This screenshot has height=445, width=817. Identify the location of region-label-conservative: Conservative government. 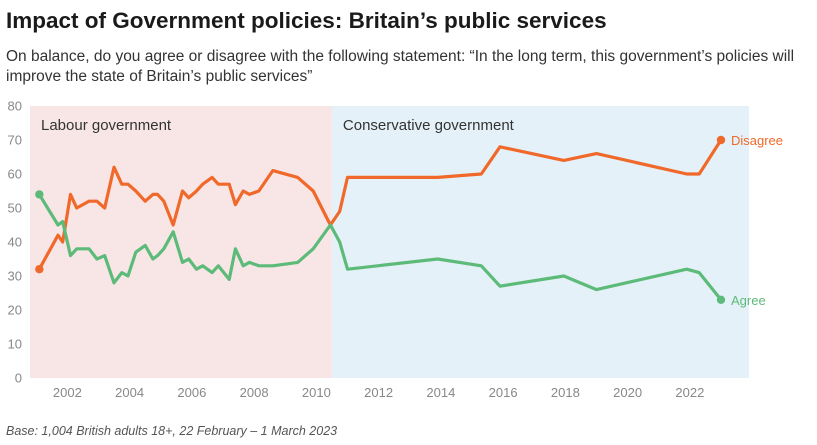
(429, 125).